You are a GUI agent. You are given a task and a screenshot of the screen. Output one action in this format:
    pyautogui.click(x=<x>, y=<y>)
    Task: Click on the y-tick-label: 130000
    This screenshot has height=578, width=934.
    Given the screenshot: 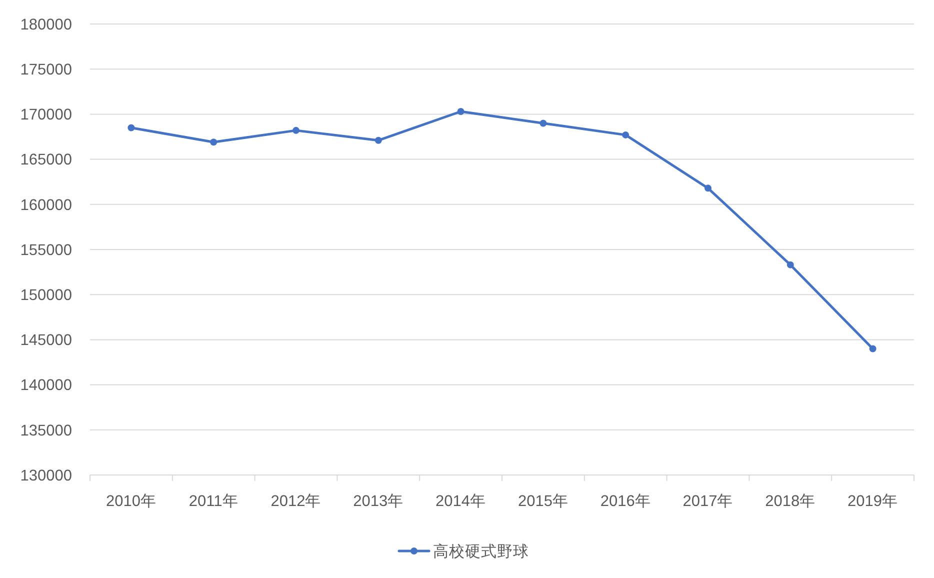 What is the action you would take?
    pyautogui.click(x=46, y=475)
    